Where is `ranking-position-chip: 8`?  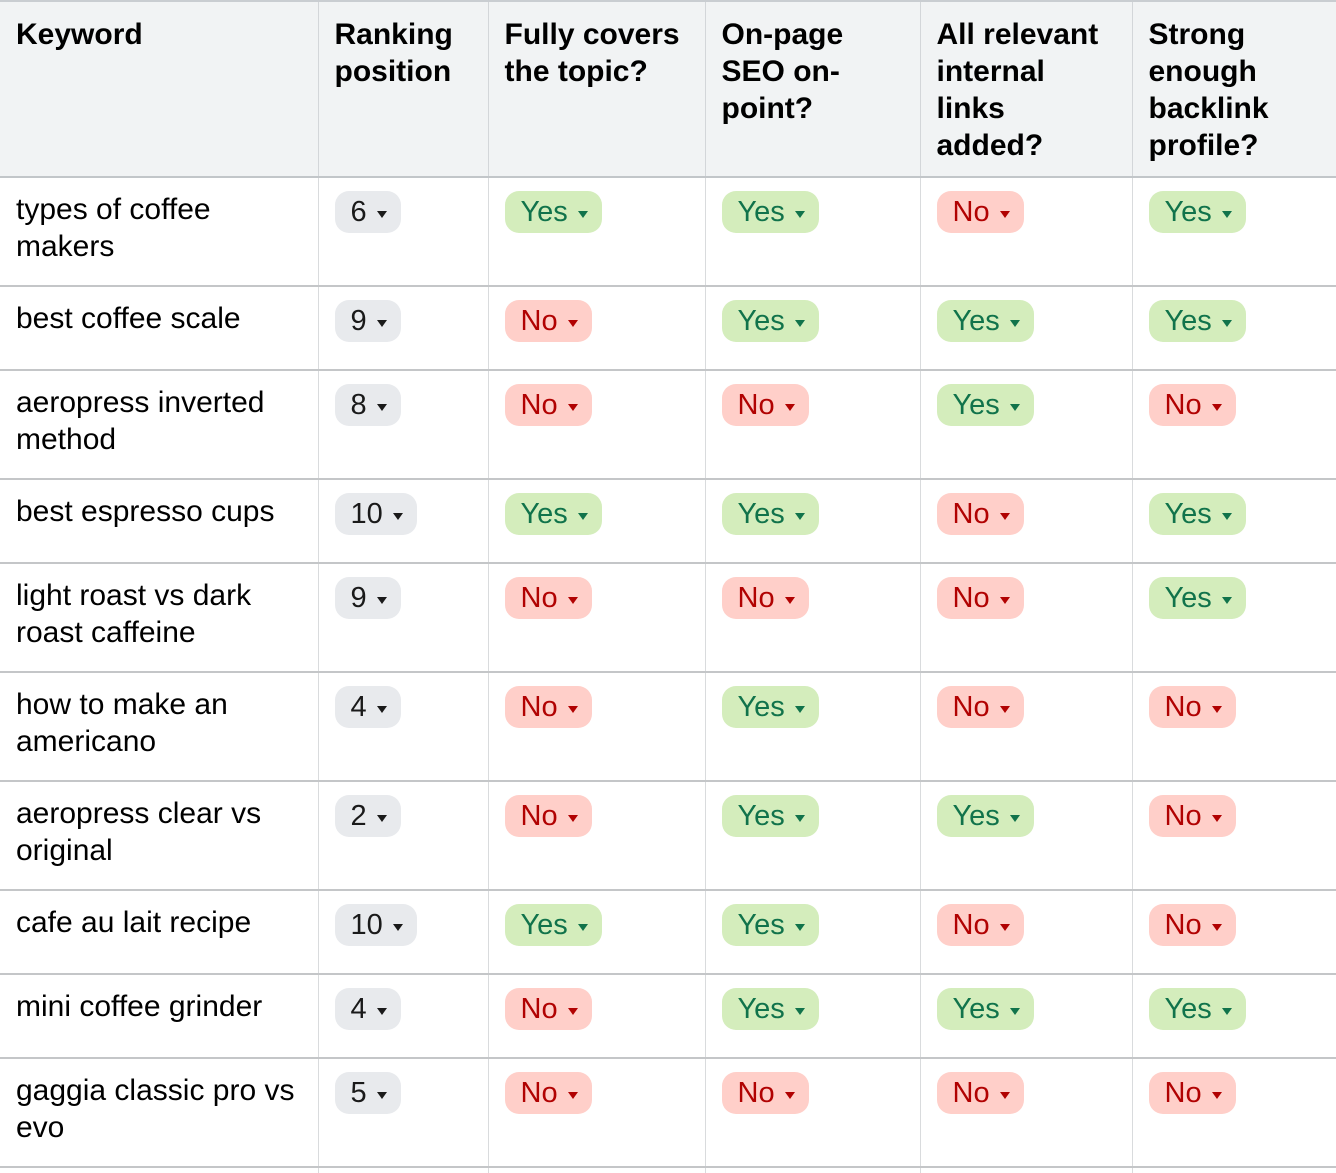
ranking-position-chip: 8 is located at coordinates (367, 405).